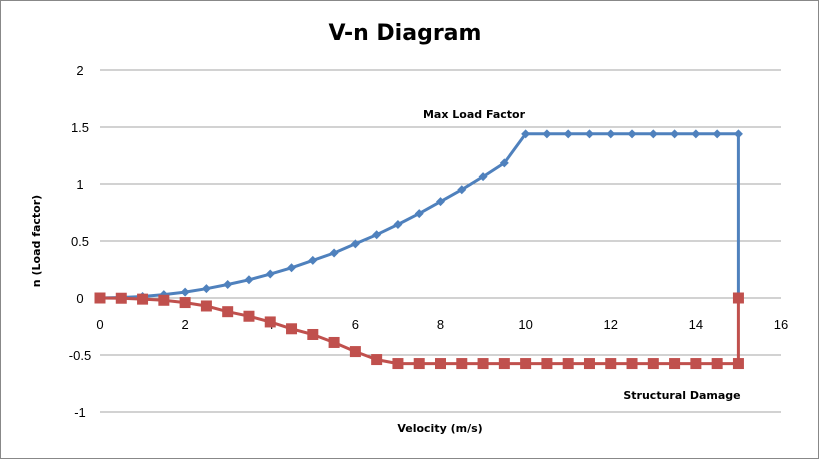  I want to click on x-tick-label: 10, so click(525, 324).